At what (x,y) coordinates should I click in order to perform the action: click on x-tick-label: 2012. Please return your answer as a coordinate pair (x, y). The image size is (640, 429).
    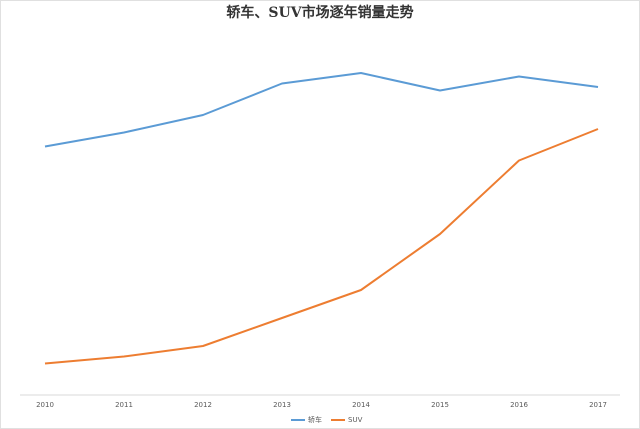
    Looking at the image, I should click on (203, 405).